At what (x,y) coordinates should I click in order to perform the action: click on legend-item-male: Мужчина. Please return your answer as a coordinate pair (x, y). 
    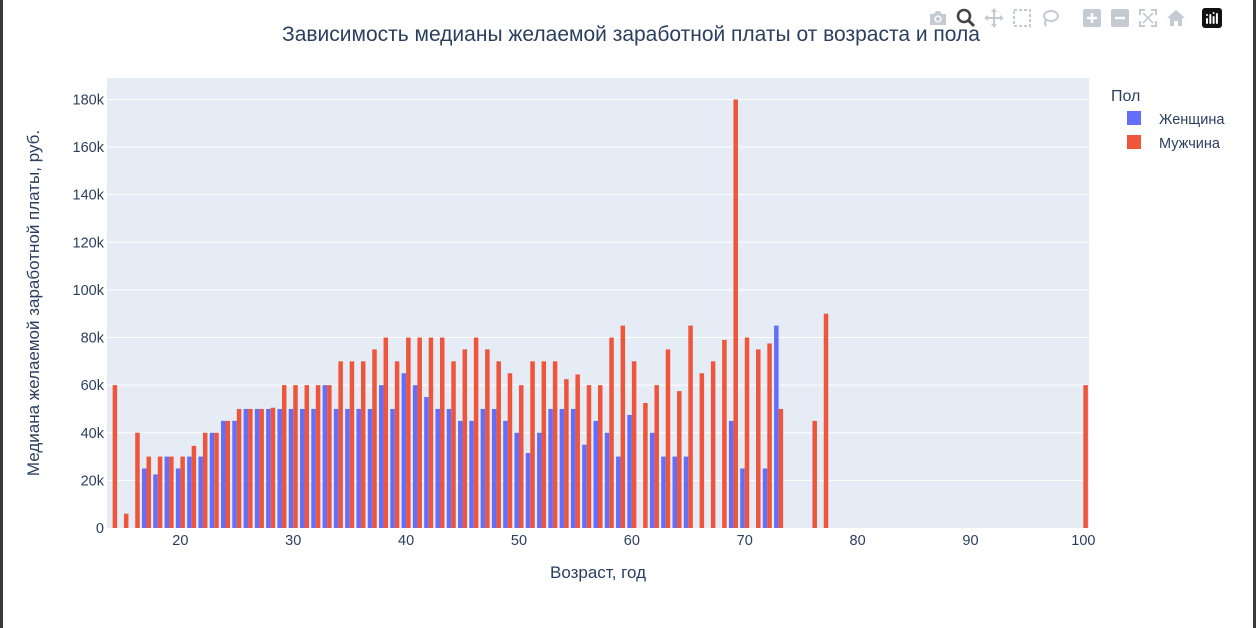
    Looking at the image, I should click on (1174, 143).